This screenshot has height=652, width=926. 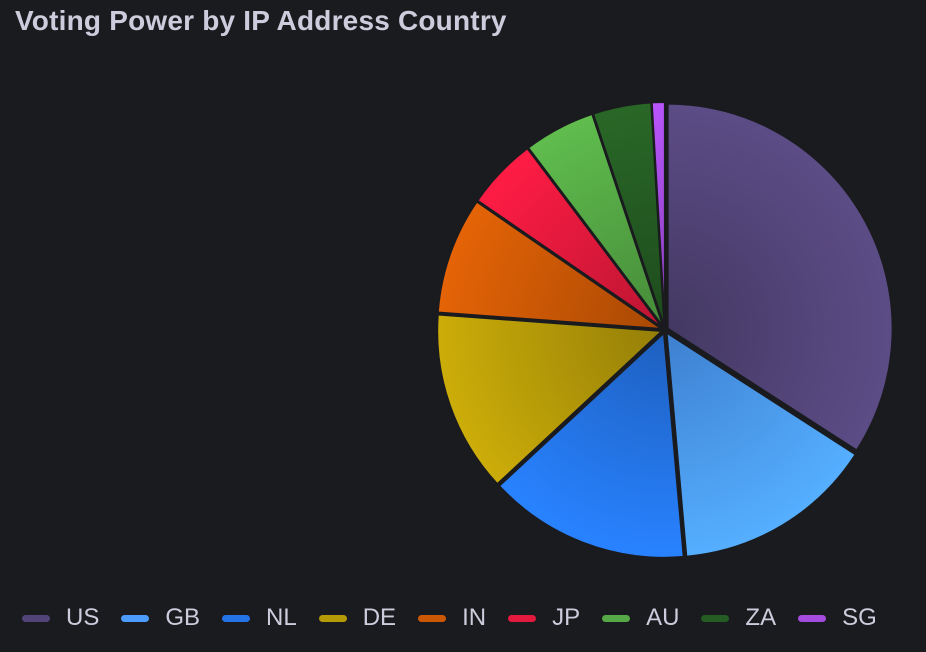 What do you see at coordinates (566, 617) in the screenshot?
I see `legend-label: JP` at bounding box center [566, 617].